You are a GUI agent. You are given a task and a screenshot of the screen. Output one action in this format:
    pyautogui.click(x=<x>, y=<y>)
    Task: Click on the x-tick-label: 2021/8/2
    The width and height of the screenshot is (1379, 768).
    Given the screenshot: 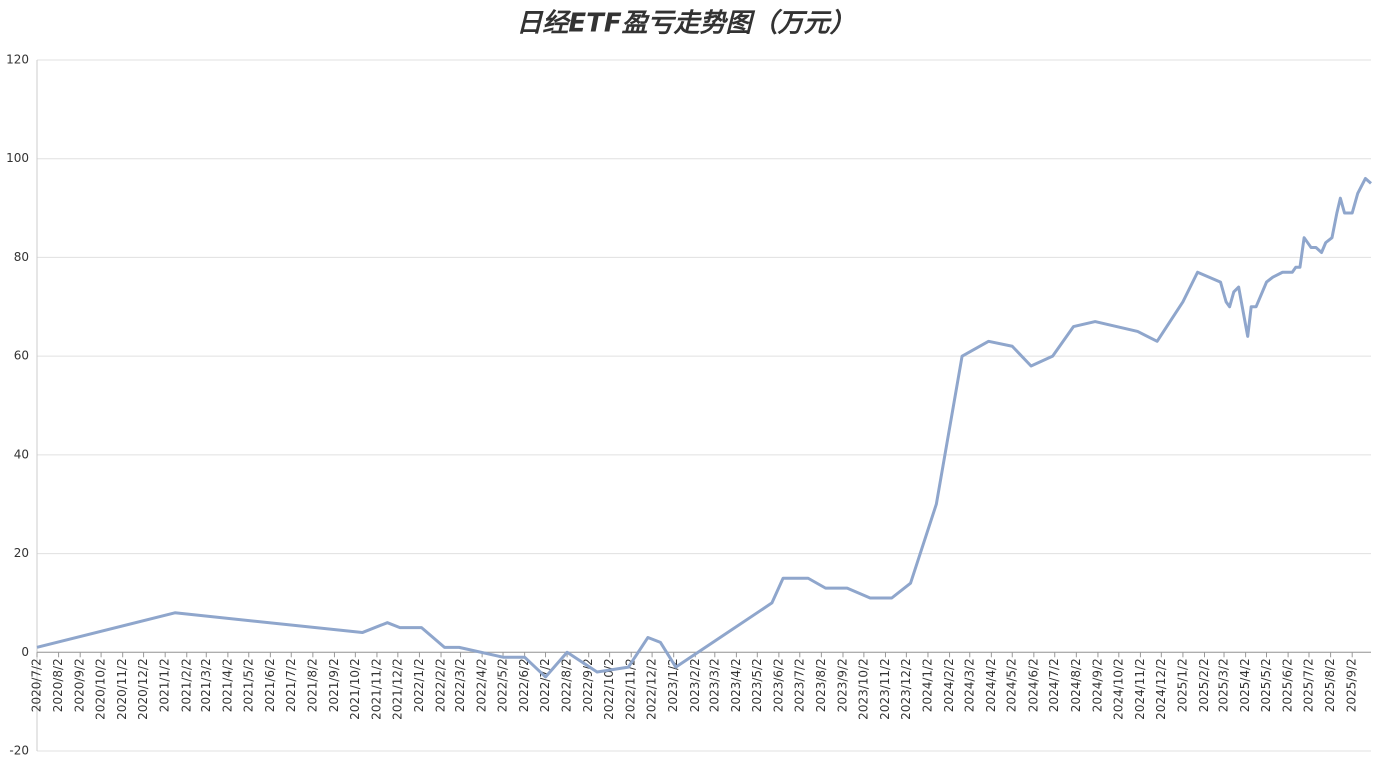 What is the action you would take?
    pyautogui.click(x=312, y=685)
    